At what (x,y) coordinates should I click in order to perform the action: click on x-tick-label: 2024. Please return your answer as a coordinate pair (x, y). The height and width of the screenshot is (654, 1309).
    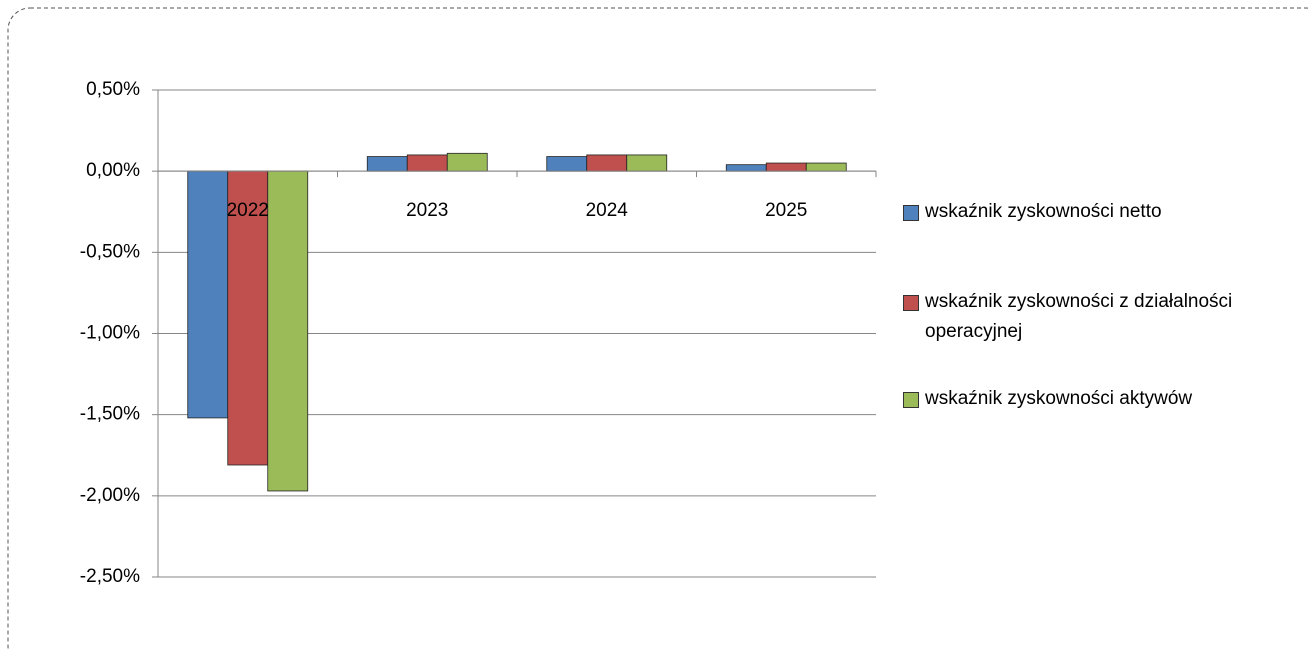
    Looking at the image, I should click on (607, 210).